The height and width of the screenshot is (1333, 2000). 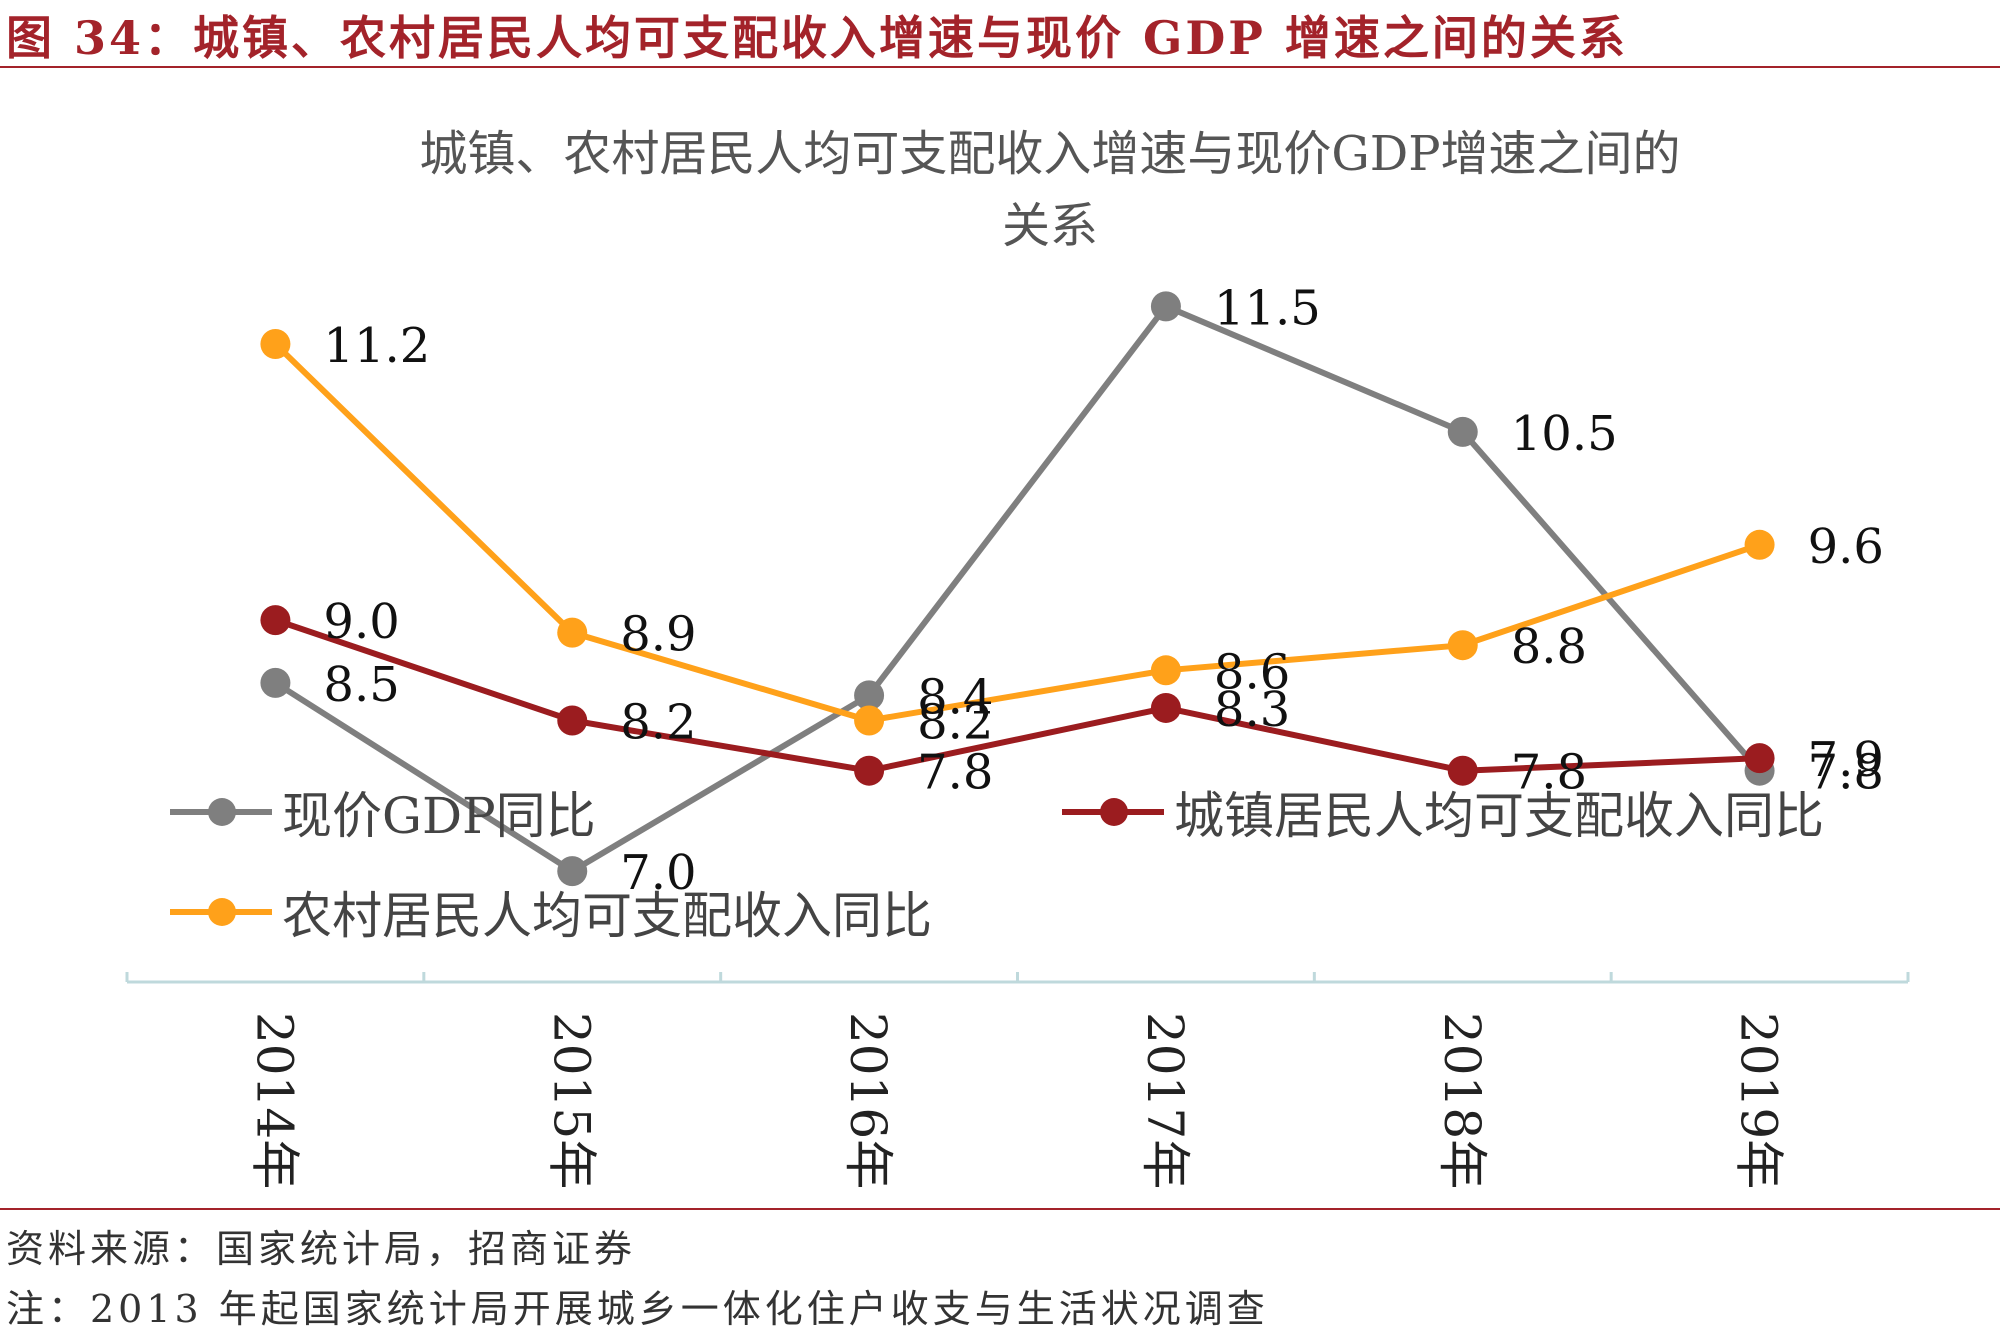 What do you see at coordinates (1252, 672) in the screenshot?
I see `rural-series-data-label: 8.6` at bounding box center [1252, 672].